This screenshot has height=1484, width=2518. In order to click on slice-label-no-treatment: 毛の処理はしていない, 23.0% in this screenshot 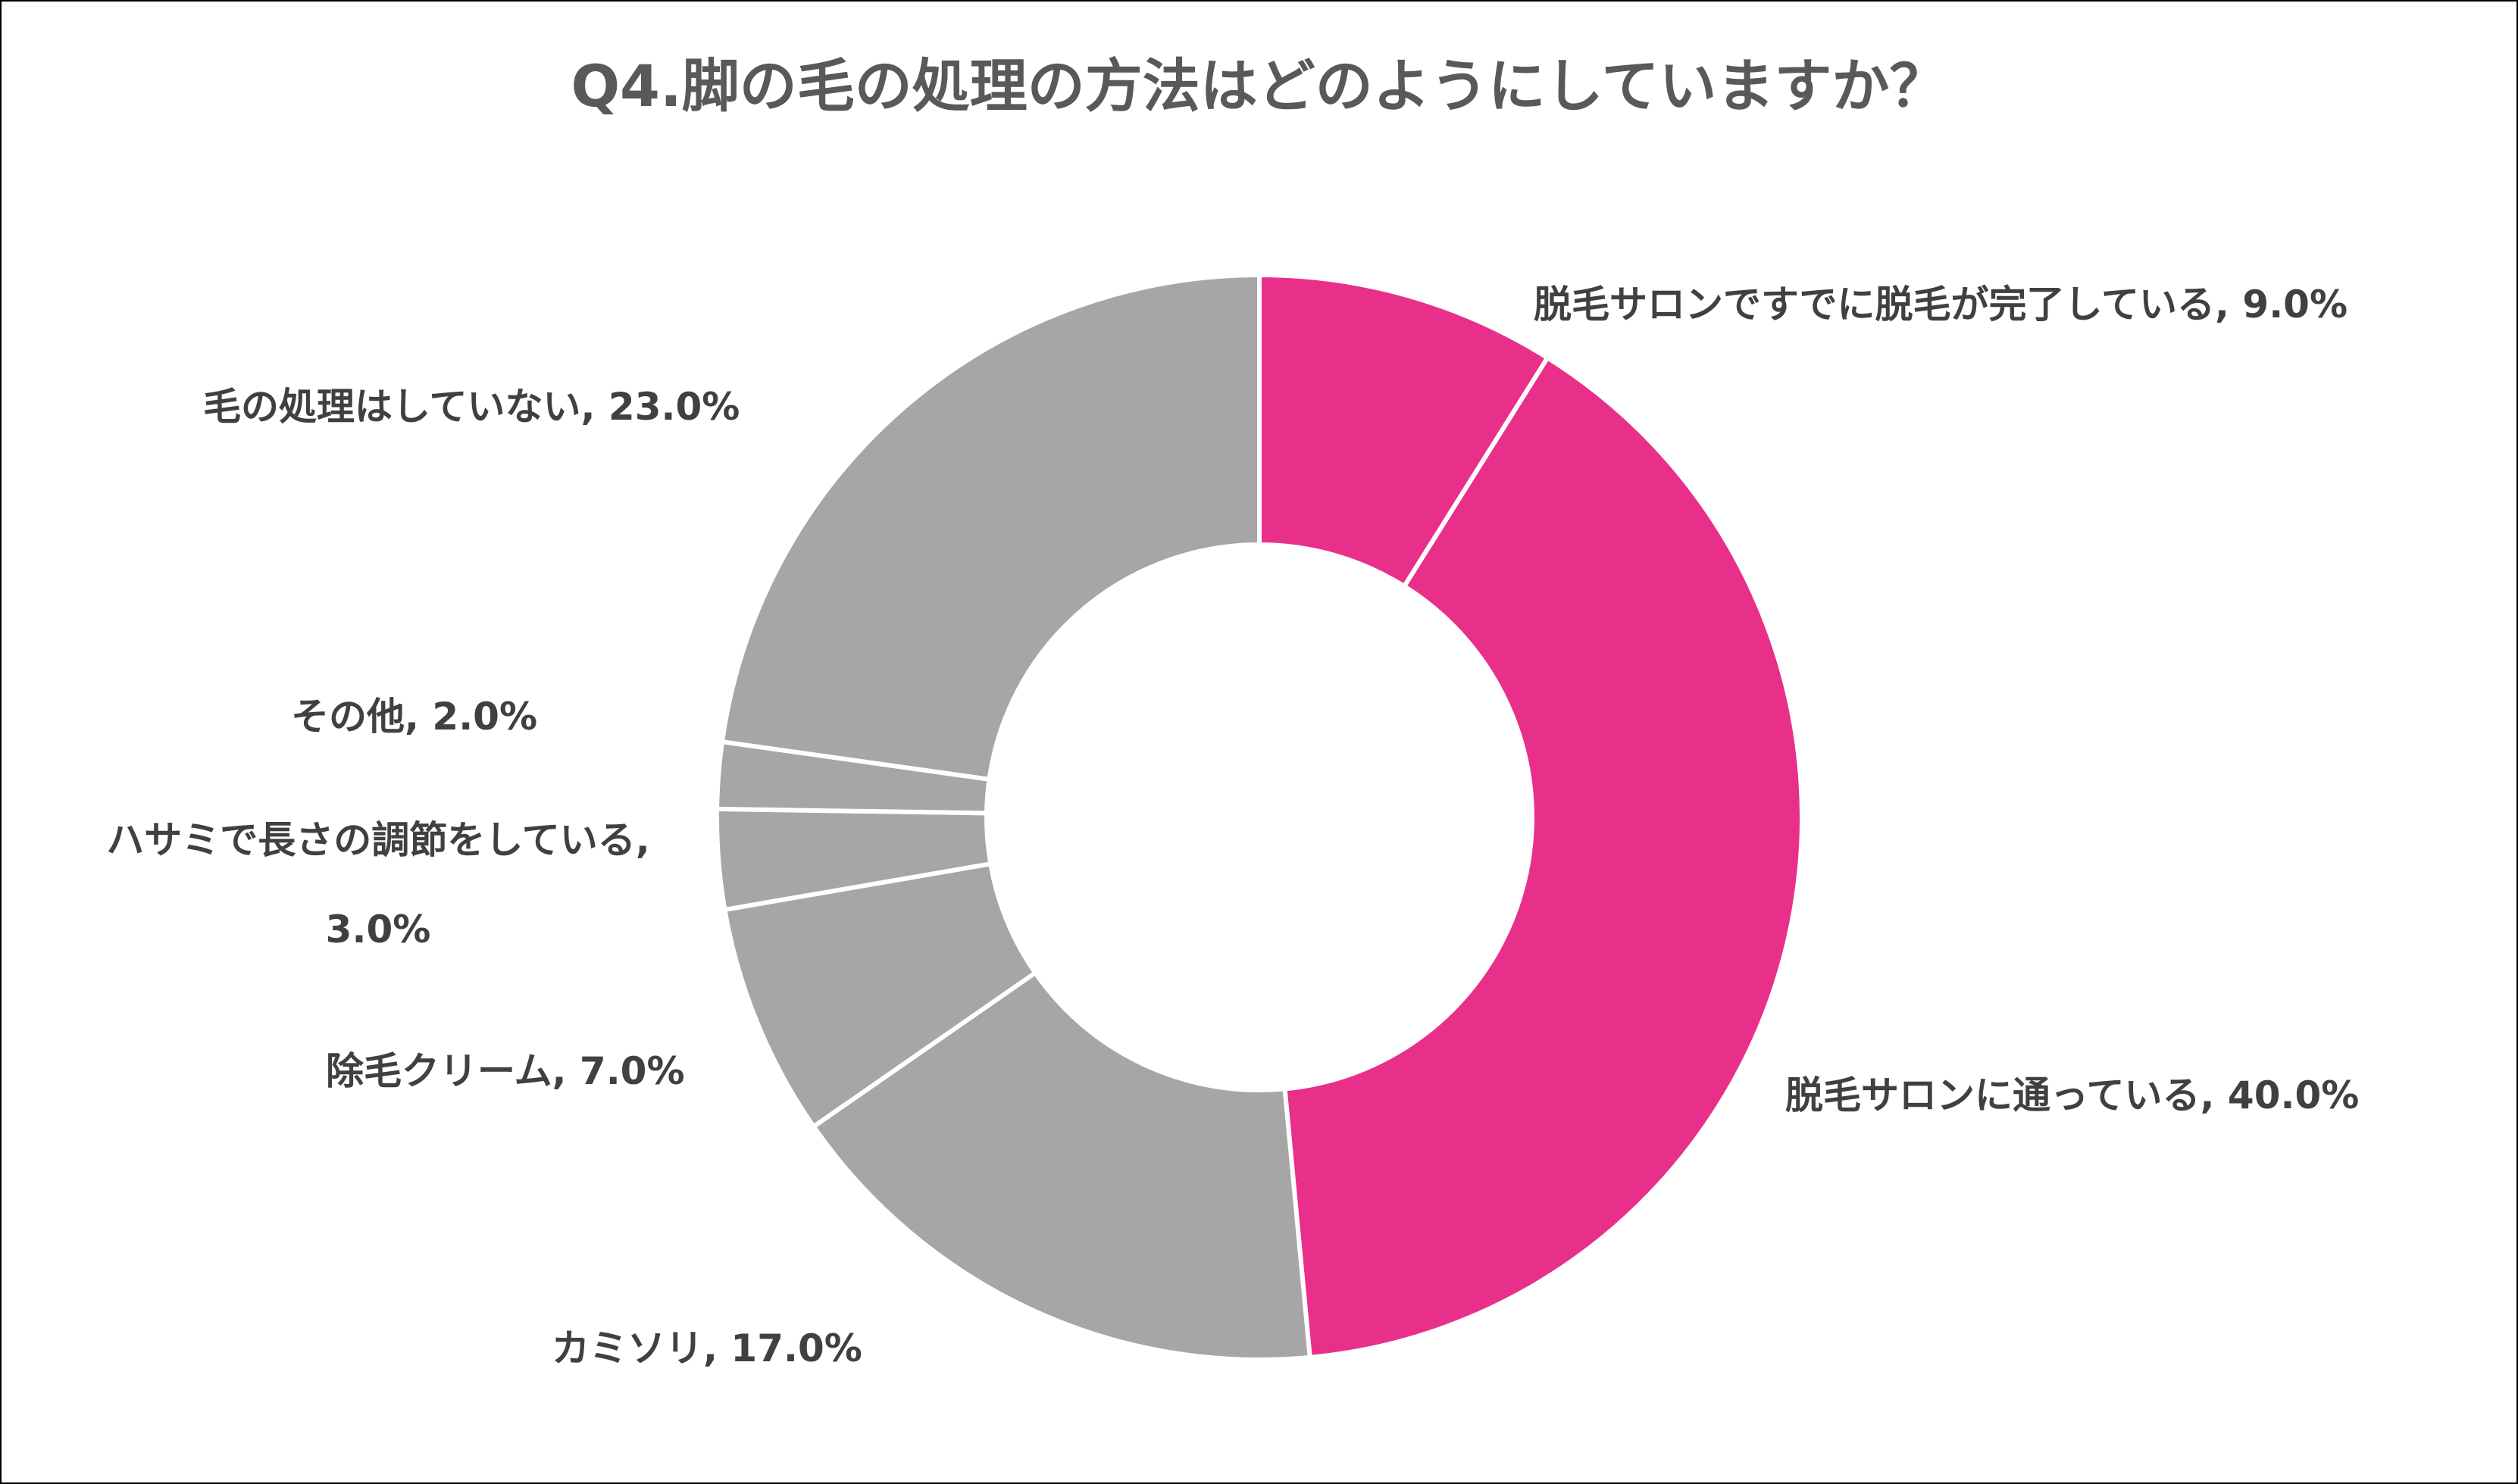, I will do `click(471, 407)`.